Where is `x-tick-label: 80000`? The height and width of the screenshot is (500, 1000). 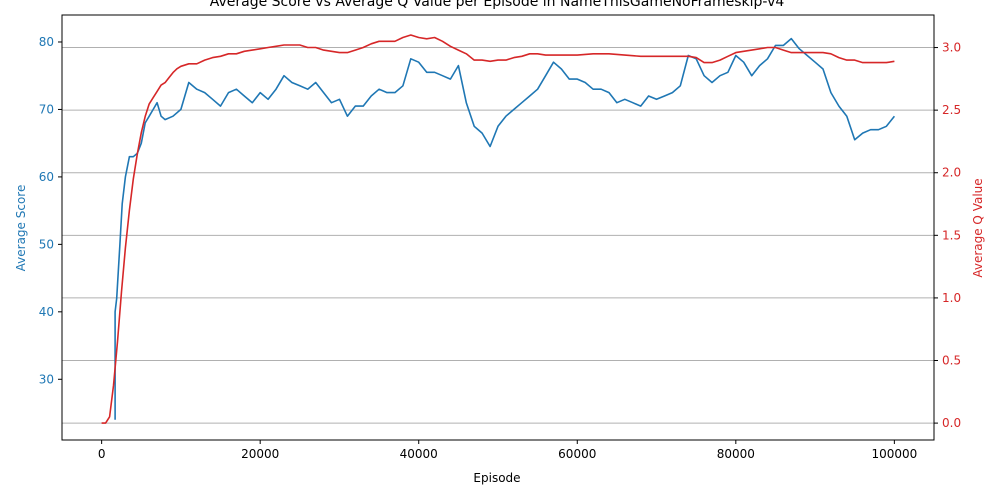
x-tick-label: 80000 is located at coordinates (736, 454).